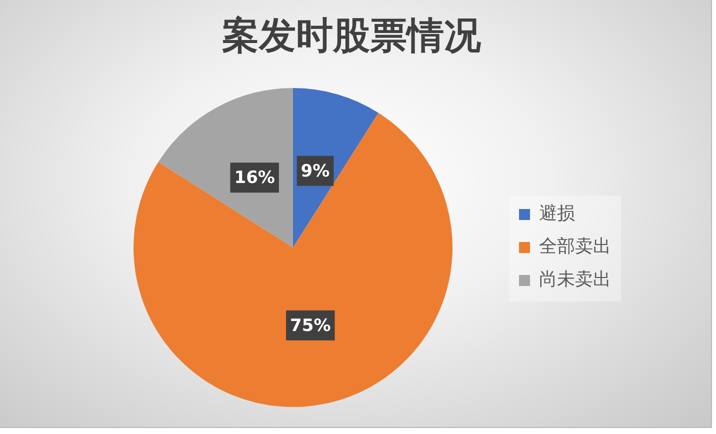 Image resolution: width=716 pixels, height=434 pixels. Describe the element at coordinates (315, 171) in the screenshot. I see `data-label: 9%` at that location.